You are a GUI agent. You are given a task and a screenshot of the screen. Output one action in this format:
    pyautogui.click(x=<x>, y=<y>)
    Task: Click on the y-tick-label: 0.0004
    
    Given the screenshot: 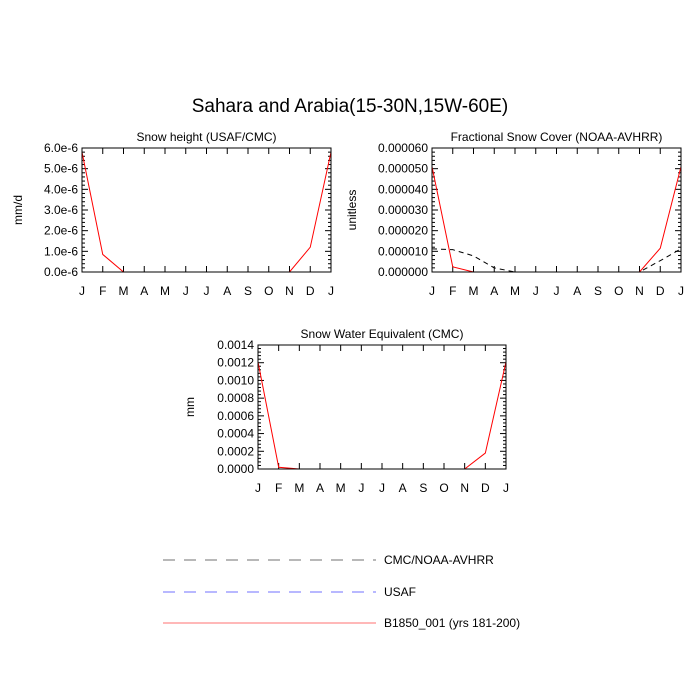 What is the action you would take?
    pyautogui.click(x=235, y=434)
    